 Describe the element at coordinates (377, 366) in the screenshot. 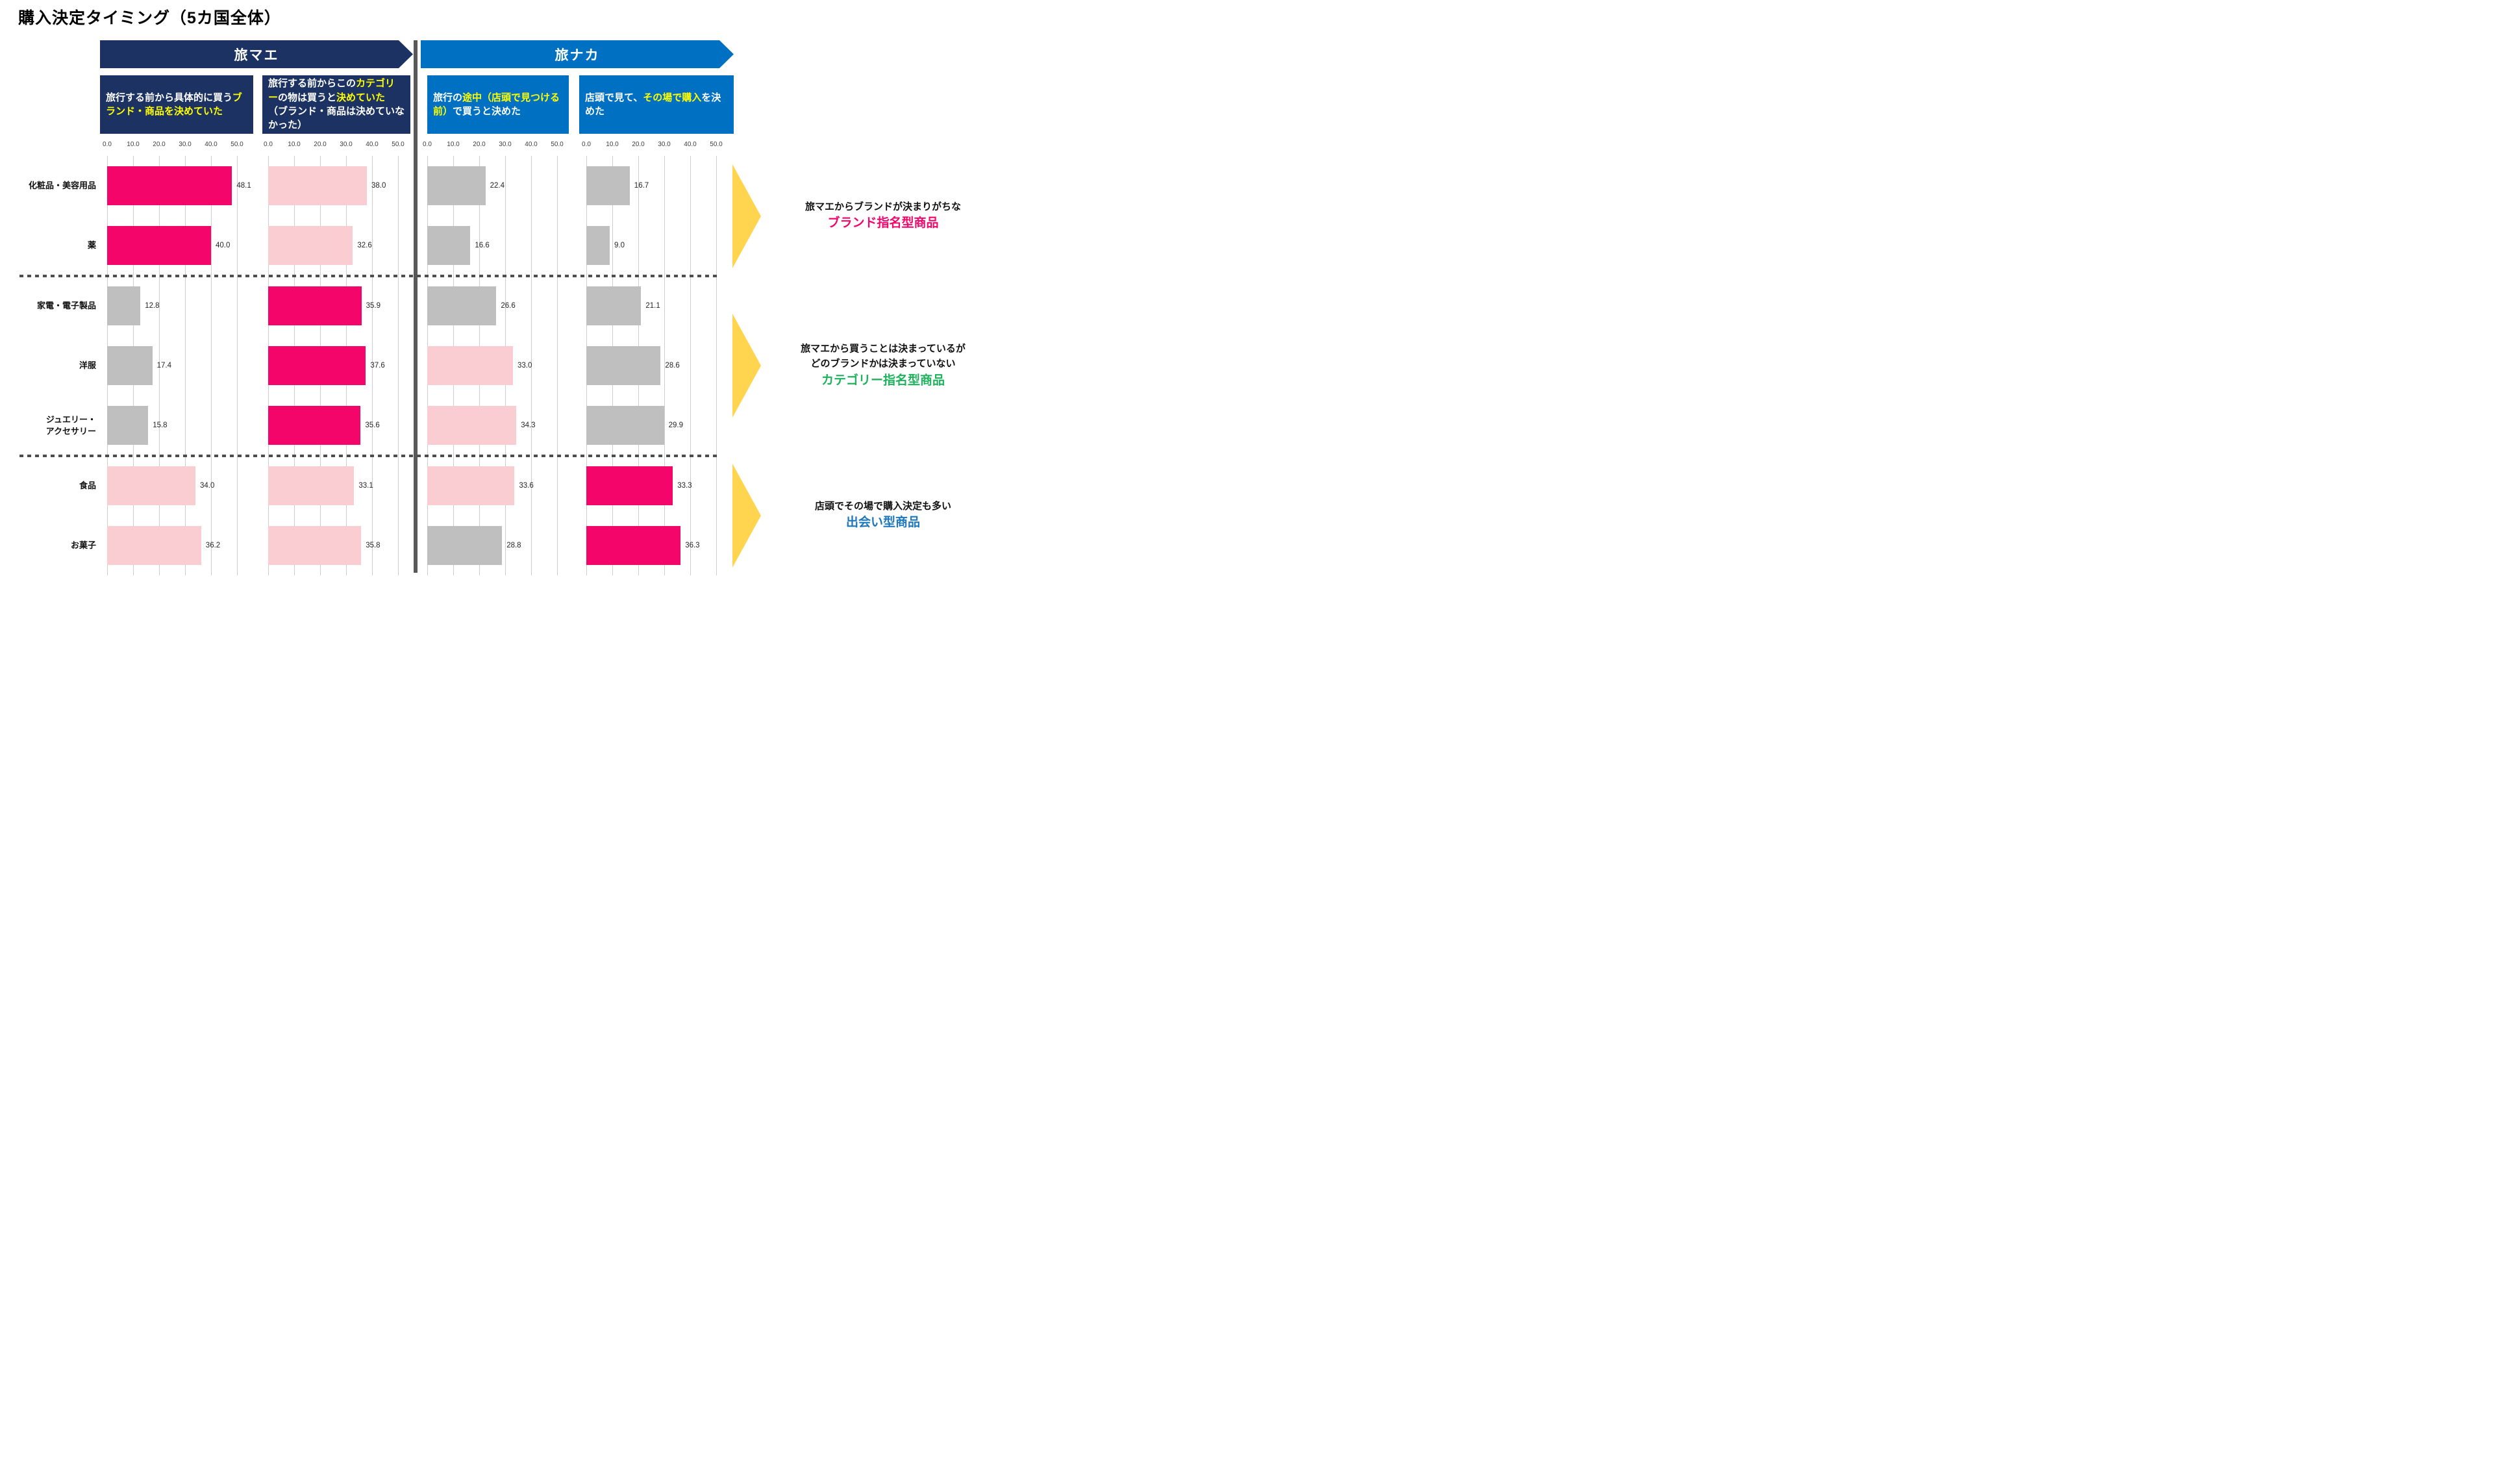

I see `bar-value-label: 37.6` at that location.